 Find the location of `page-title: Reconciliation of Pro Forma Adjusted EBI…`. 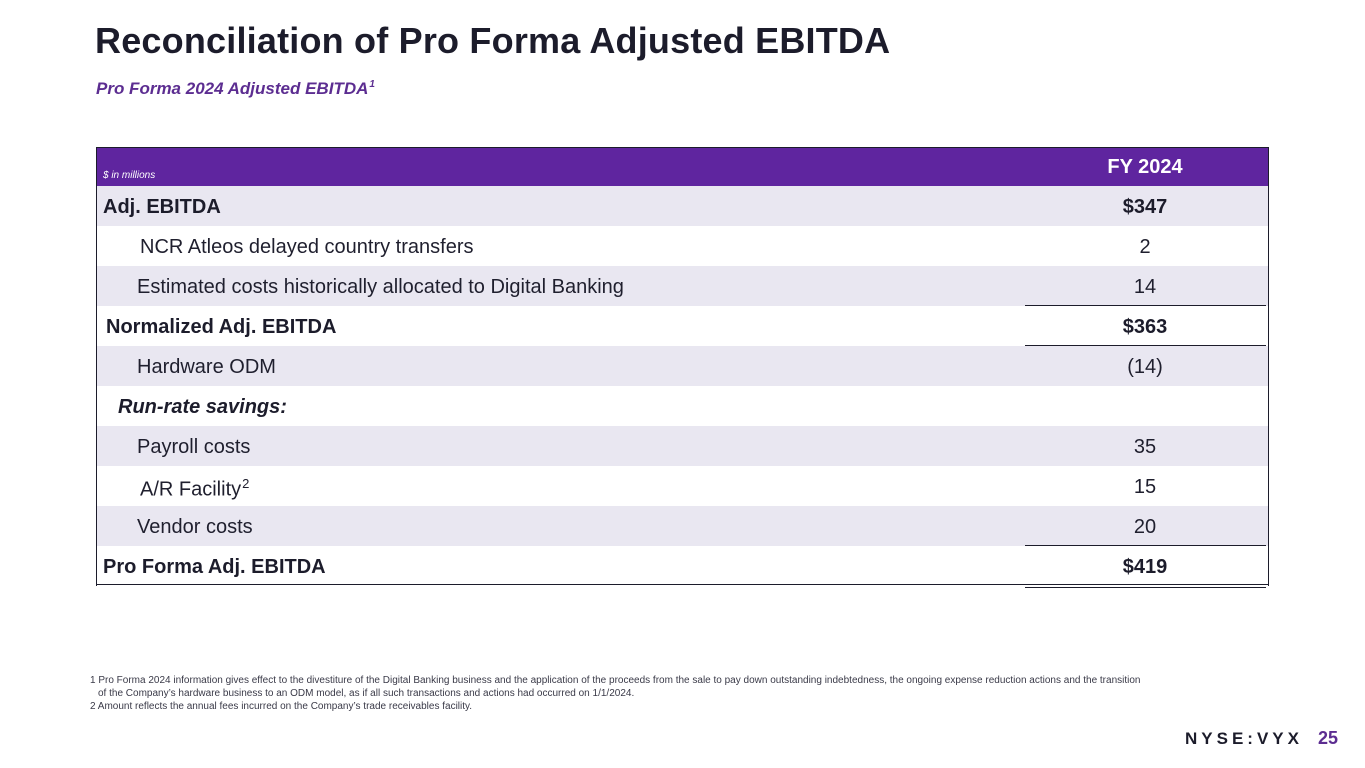

page-title: Reconciliation of Pro Forma Adjusted EBI… is located at coordinates (493, 40).